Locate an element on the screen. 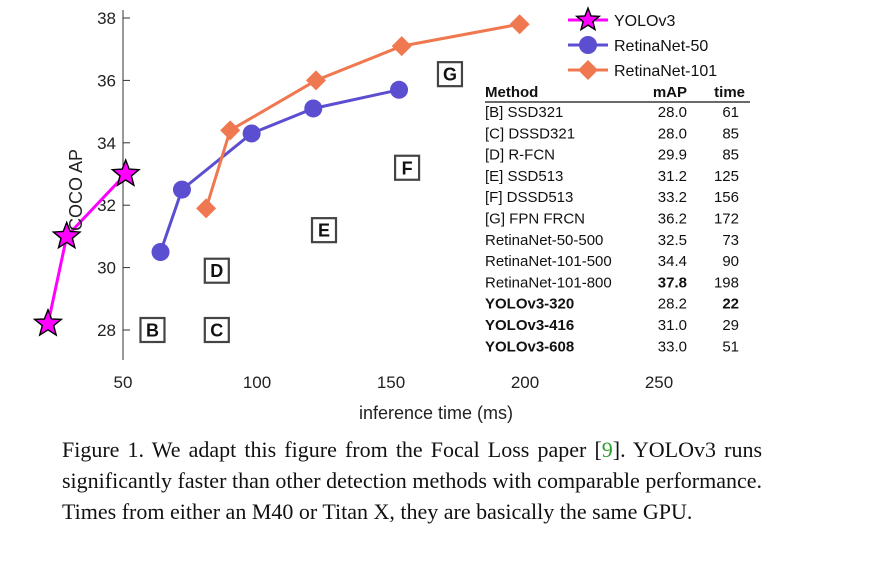  table-row: [C] DSSD321 28.0 85 is located at coordinates (612, 133).